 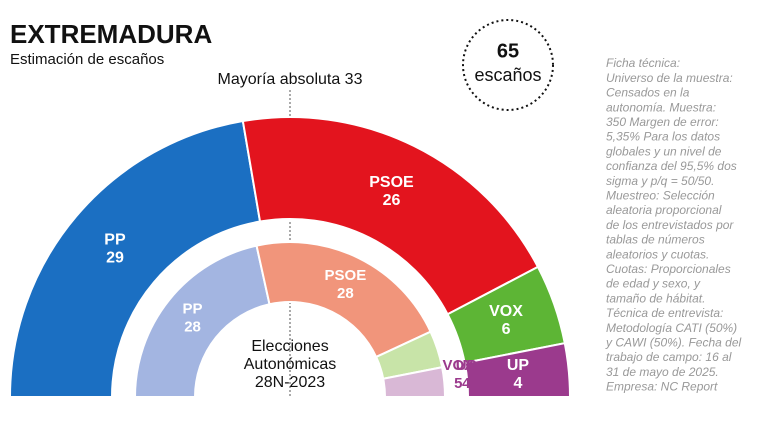 What do you see at coordinates (673, 342) in the screenshot?
I see `footnote-line: y CAWI (50%). Fecha del` at bounding box center [673, 342].